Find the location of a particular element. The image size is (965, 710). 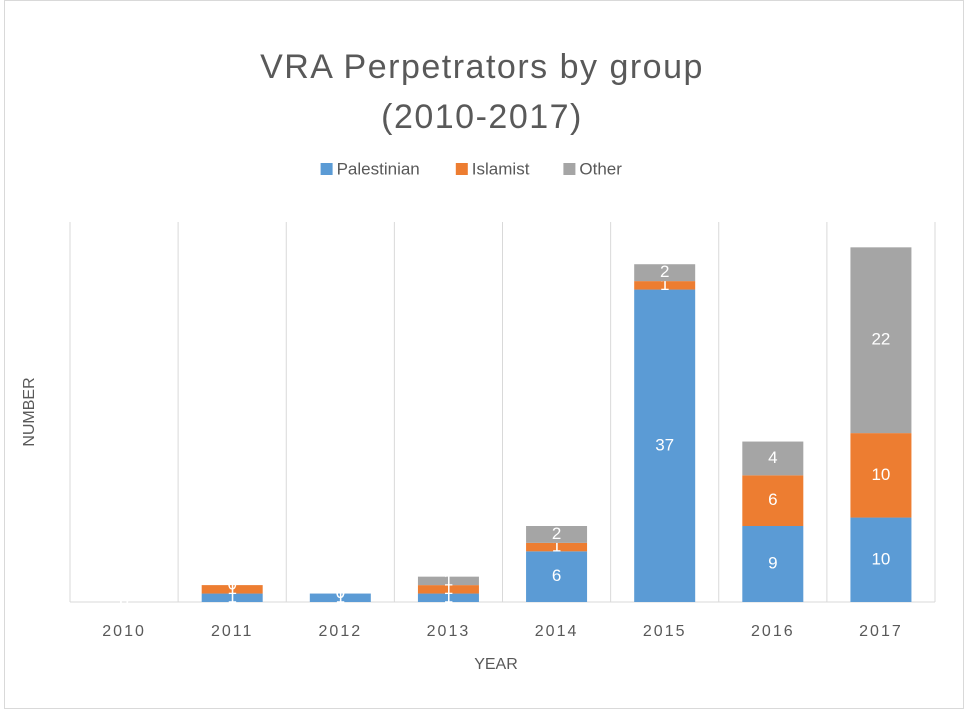

data-label: 22 is located at coordinates (880, 339).